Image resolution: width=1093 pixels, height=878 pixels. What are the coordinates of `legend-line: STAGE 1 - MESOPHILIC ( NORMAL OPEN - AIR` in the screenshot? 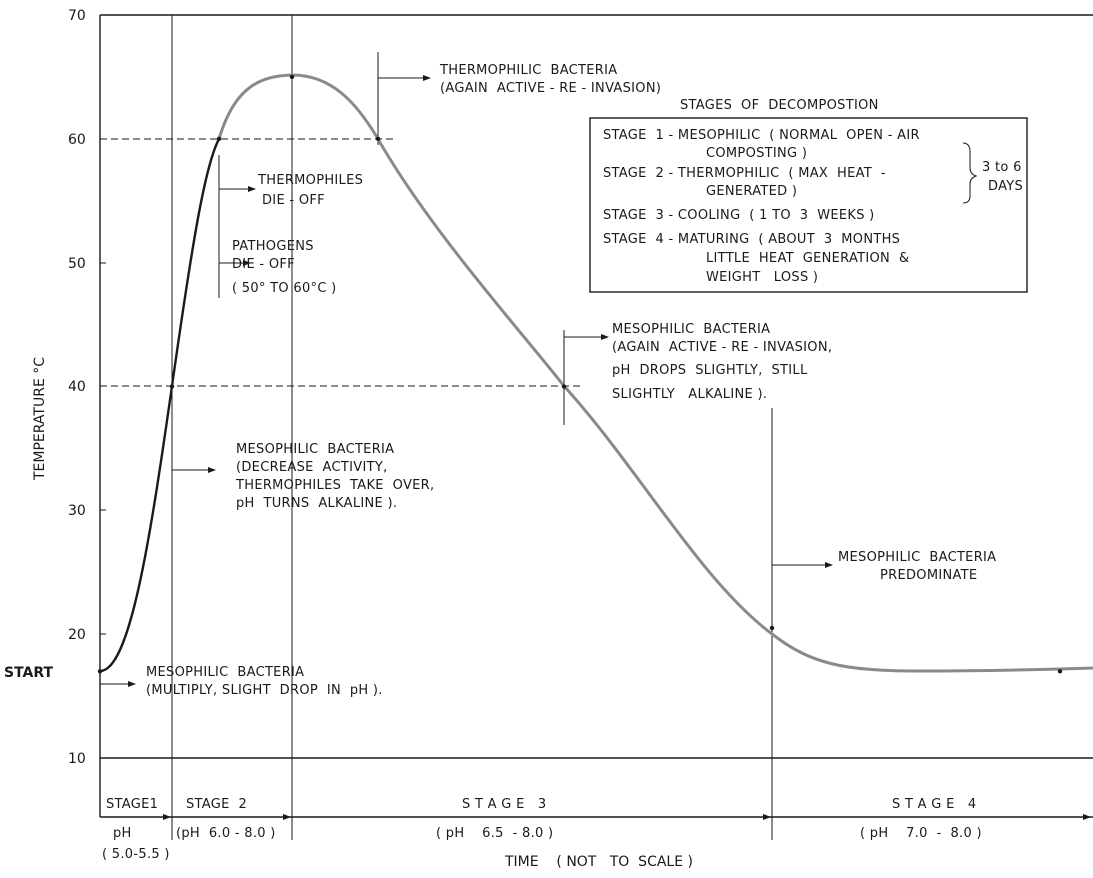 It's located at (761, 135).